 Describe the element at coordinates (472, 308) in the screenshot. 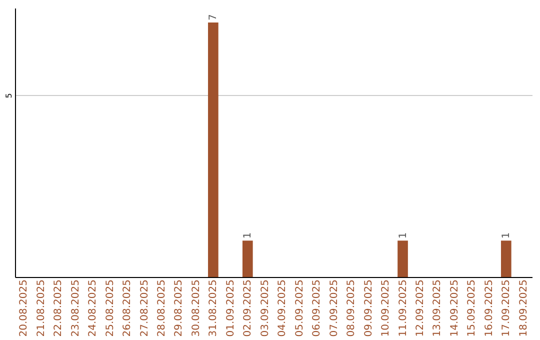

I see `x-tick-label: 15.09.2025` at that location.